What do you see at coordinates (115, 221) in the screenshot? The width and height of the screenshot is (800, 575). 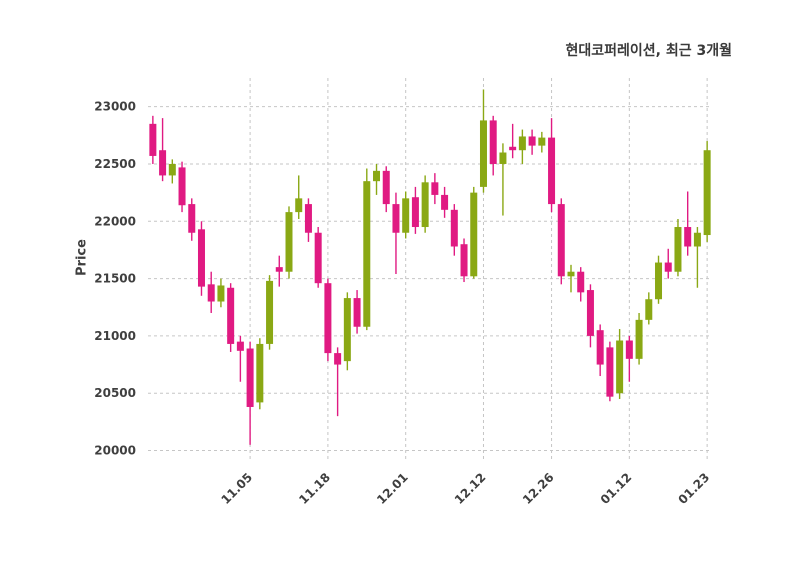 I see `y-tick-label: 22000` at bounding box center [115, 221].